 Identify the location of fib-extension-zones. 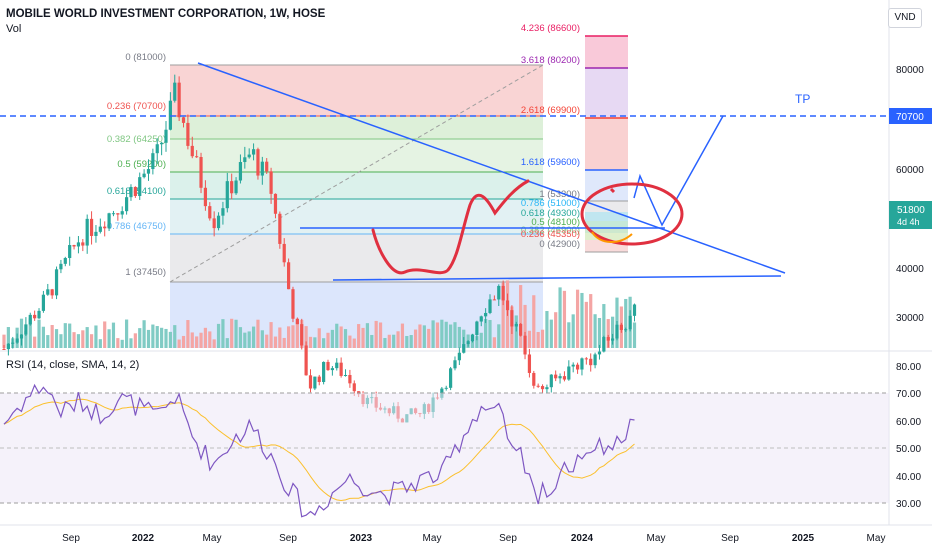
(606, 144).